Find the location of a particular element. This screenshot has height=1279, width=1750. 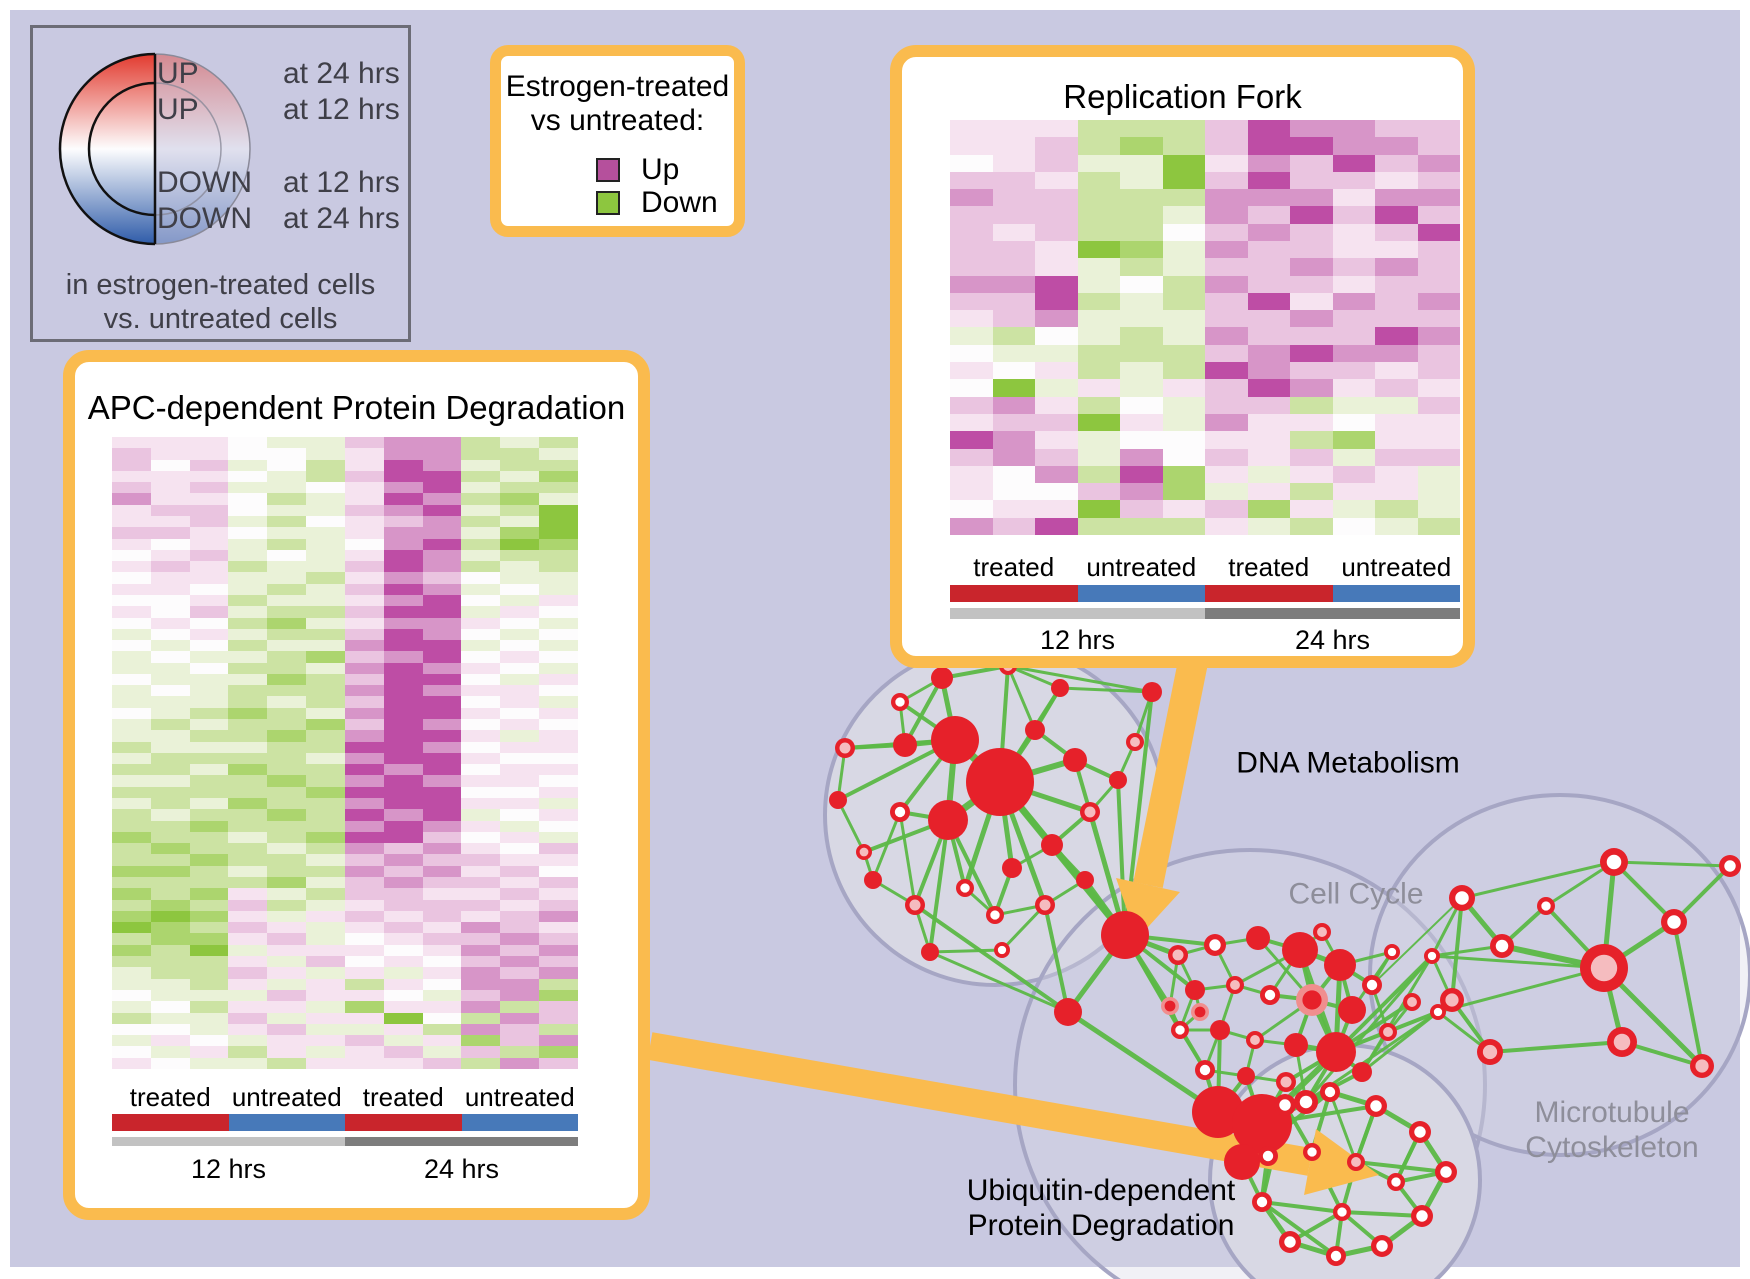

arrowhead-apc-to-ubiquitin is located at coordinates (1341, 1162).